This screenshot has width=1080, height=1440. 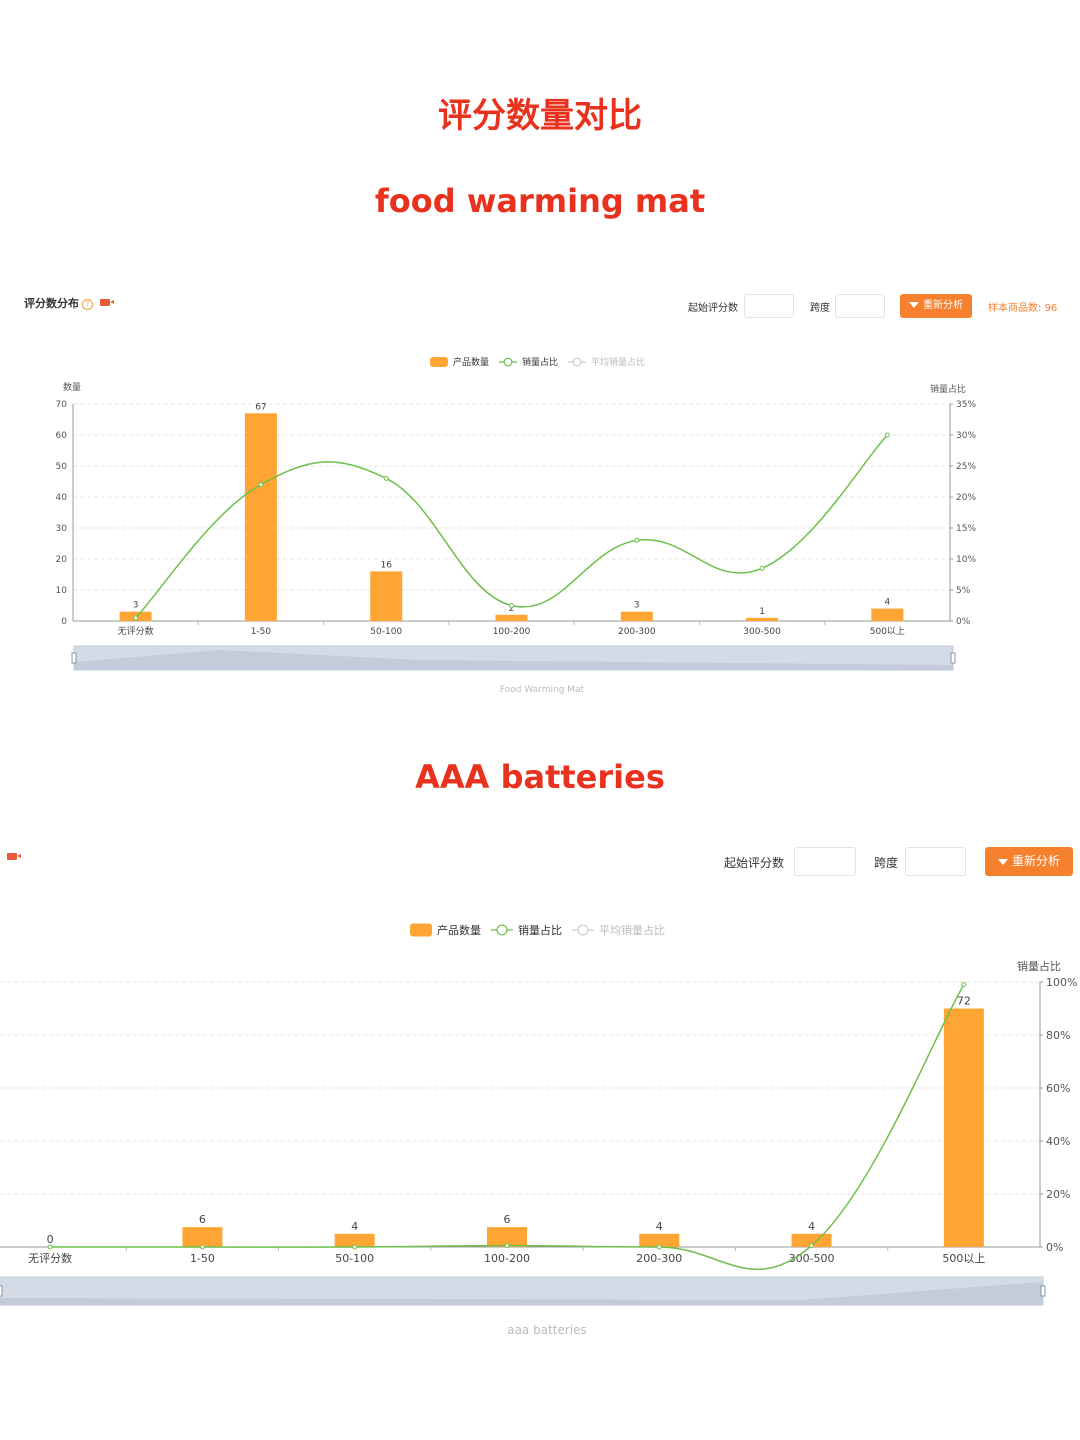 I want to click on y2-tick-label: 10%, so click(x=966, y=560).